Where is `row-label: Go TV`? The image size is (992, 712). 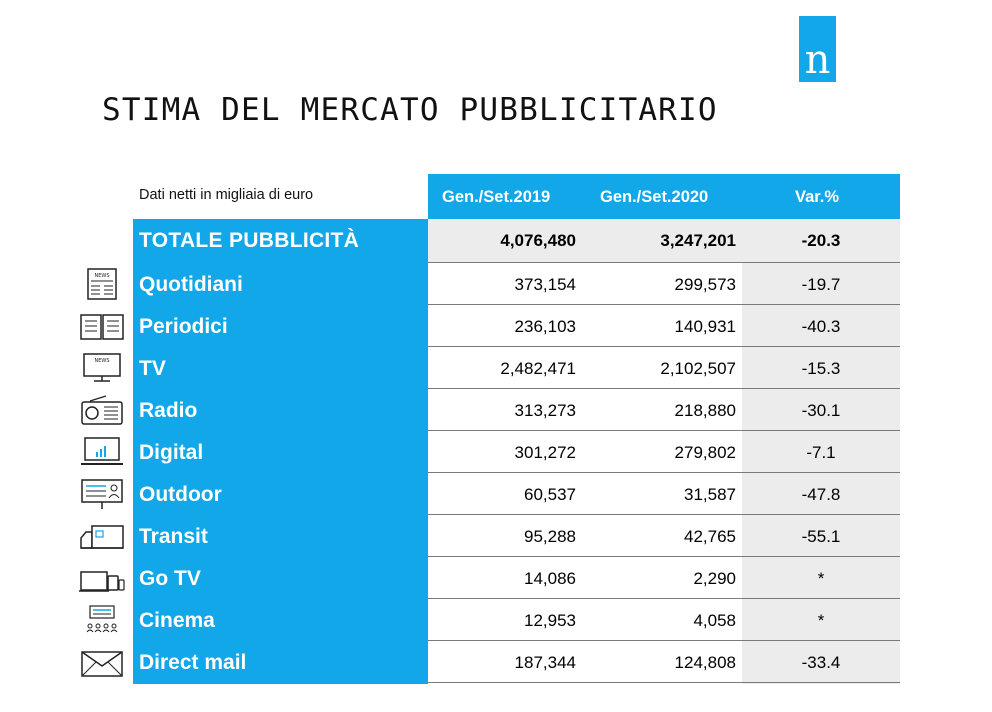
row-label: Go TV is located at coordinates (170, 578).